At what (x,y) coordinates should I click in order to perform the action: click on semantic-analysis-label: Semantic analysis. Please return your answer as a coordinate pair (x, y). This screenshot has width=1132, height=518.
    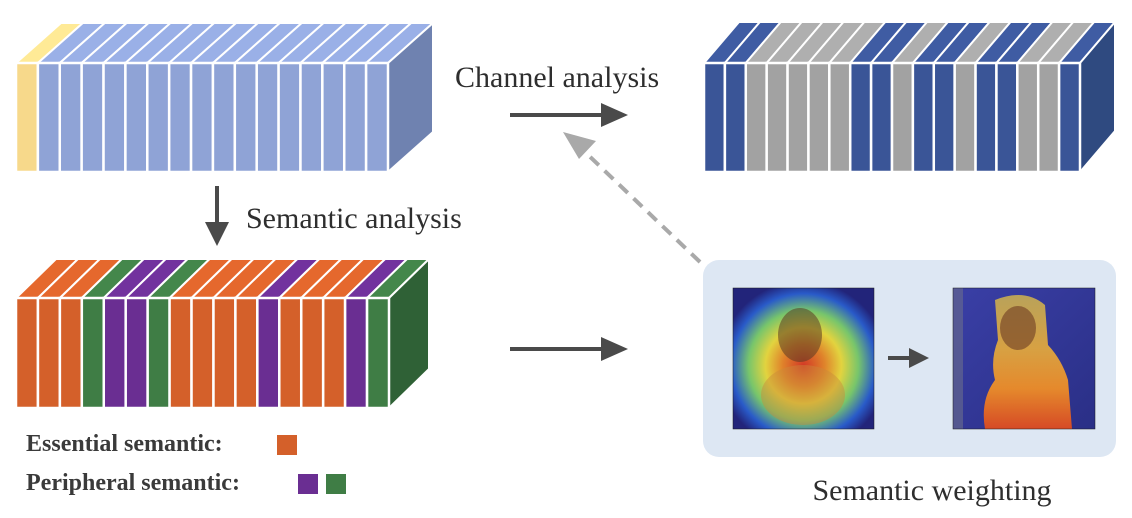
    Looking at the image, I should click on (354, 218).